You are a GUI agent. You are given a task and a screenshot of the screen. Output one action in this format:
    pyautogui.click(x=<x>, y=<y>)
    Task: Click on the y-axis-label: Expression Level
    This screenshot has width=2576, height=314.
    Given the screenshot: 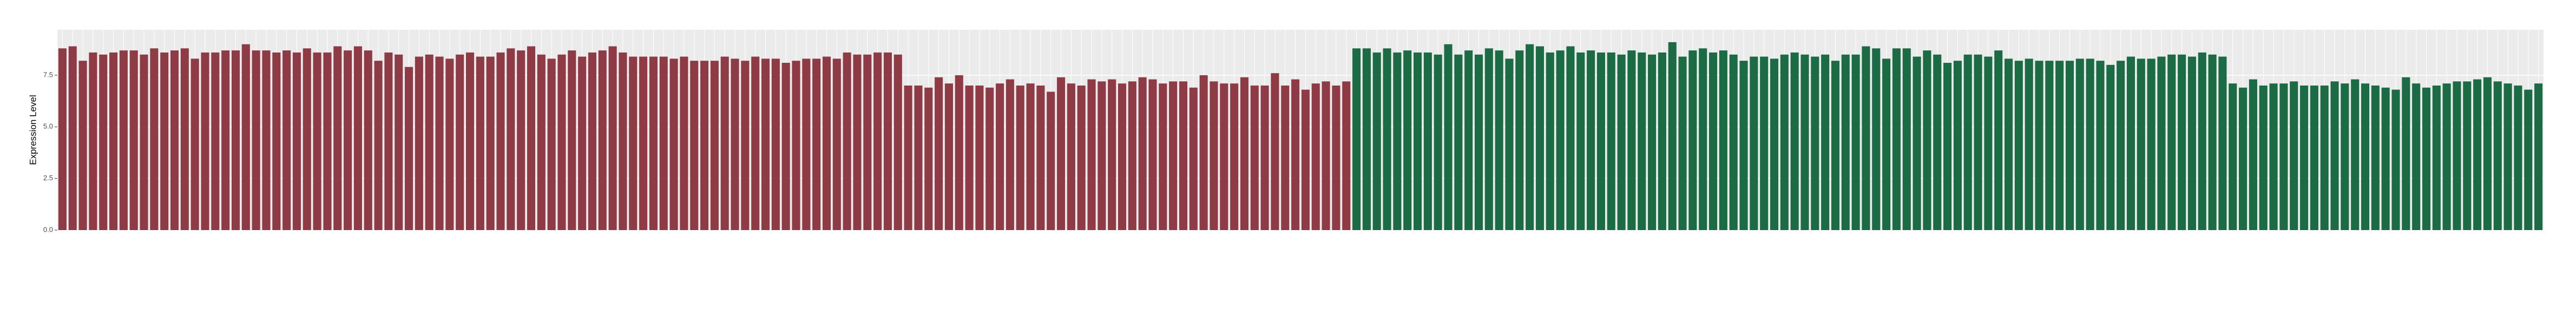 What is the action you would take?
    pyautogui.click(x=33, y=130)
    